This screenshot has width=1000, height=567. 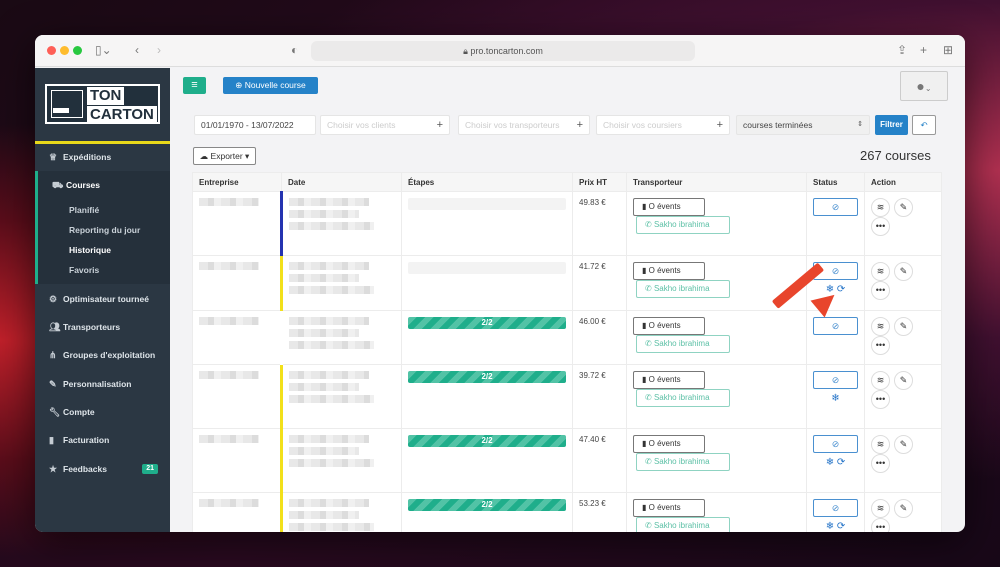 I want to click on phone-icon: ✆, so click(x=649, y=397).